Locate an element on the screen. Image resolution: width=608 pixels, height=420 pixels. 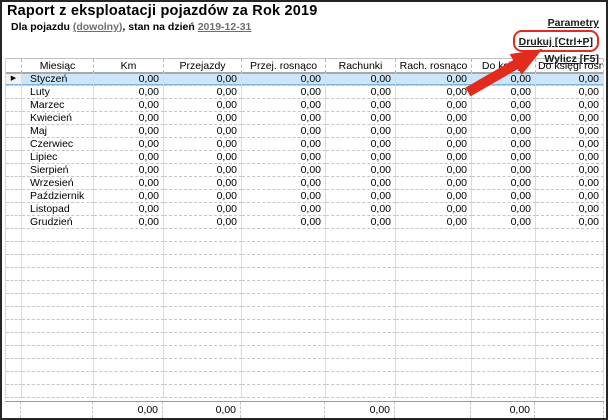
summary-cell: 0,00 is located at coordinates (503, 410).